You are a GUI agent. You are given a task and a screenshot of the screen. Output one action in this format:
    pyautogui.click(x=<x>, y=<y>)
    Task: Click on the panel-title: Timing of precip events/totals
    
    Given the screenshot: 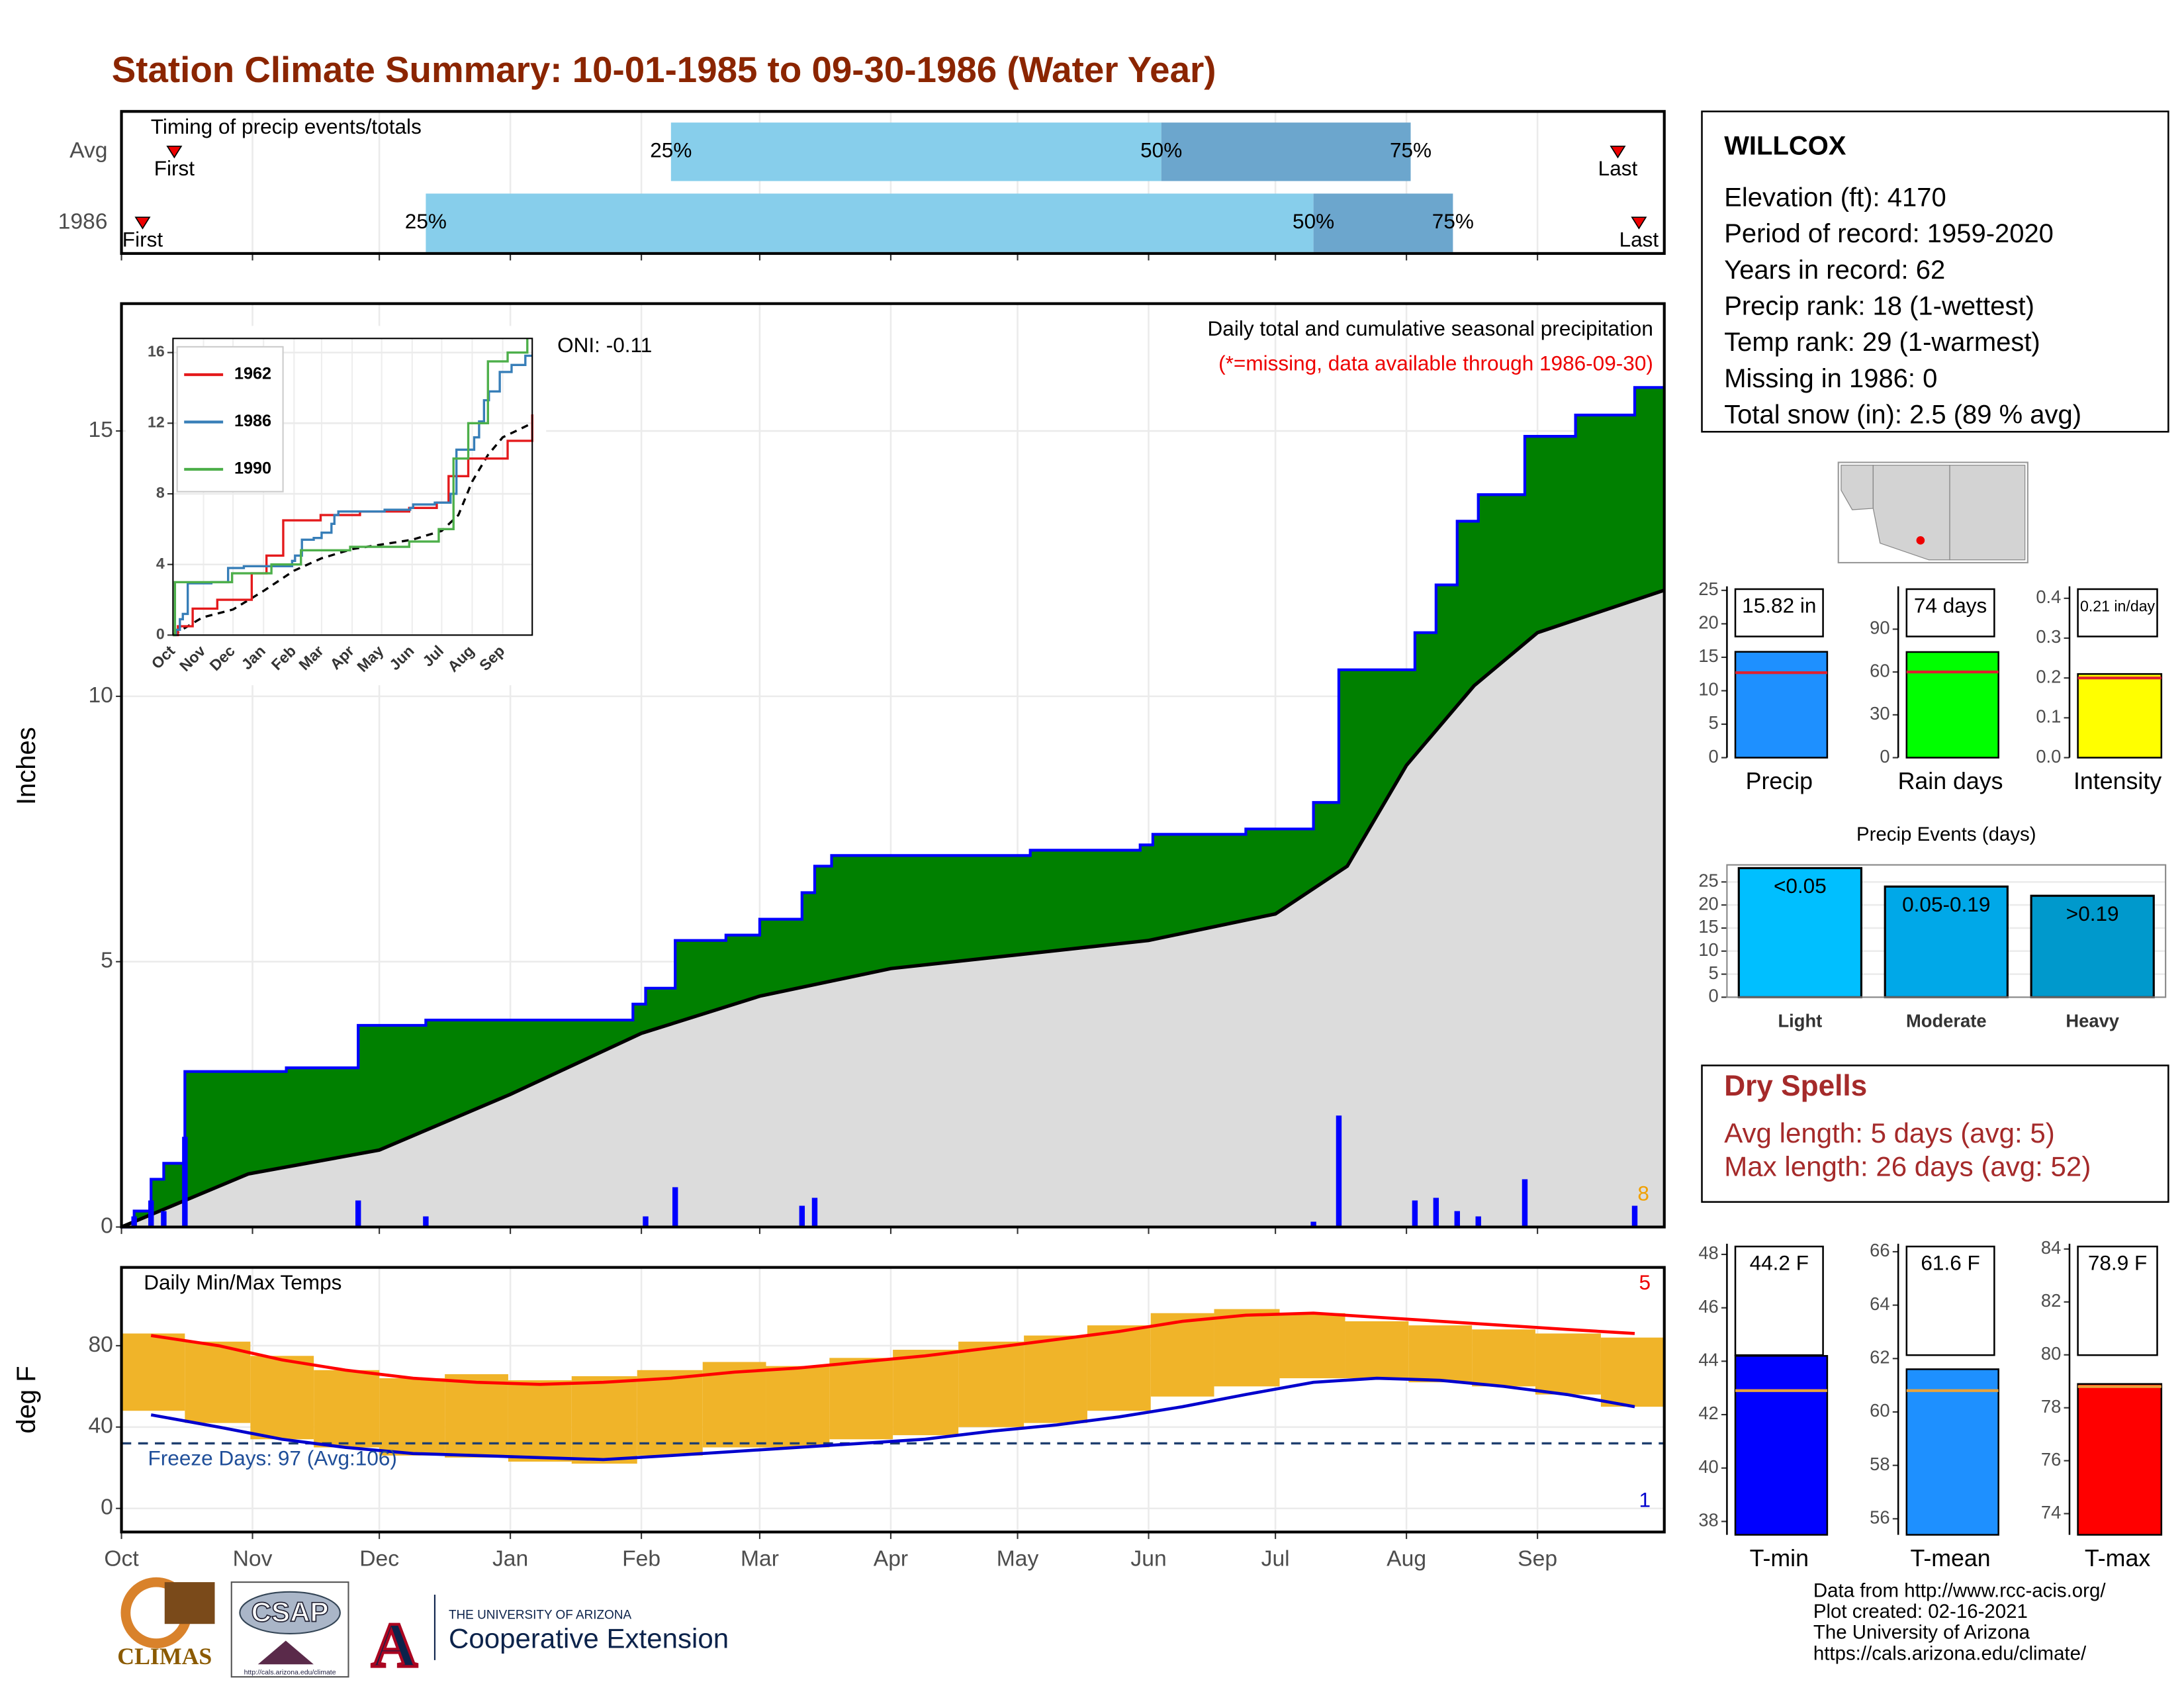 What is the action you would take?
    pyautogui.click(x=286, y=126)
    